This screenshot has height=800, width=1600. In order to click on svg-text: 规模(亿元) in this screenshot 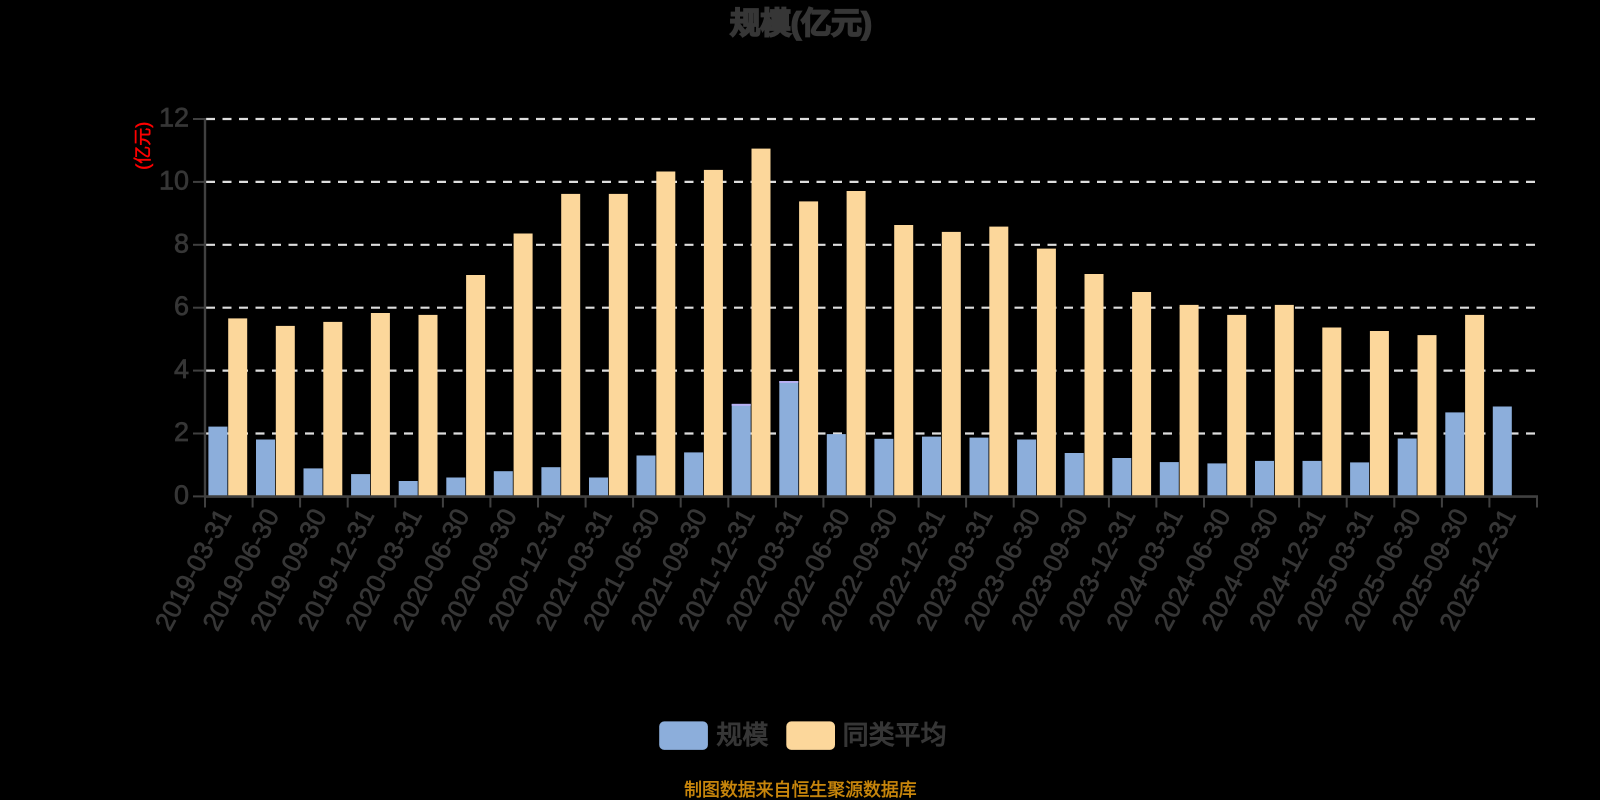, I will do `click(801, 24)`.